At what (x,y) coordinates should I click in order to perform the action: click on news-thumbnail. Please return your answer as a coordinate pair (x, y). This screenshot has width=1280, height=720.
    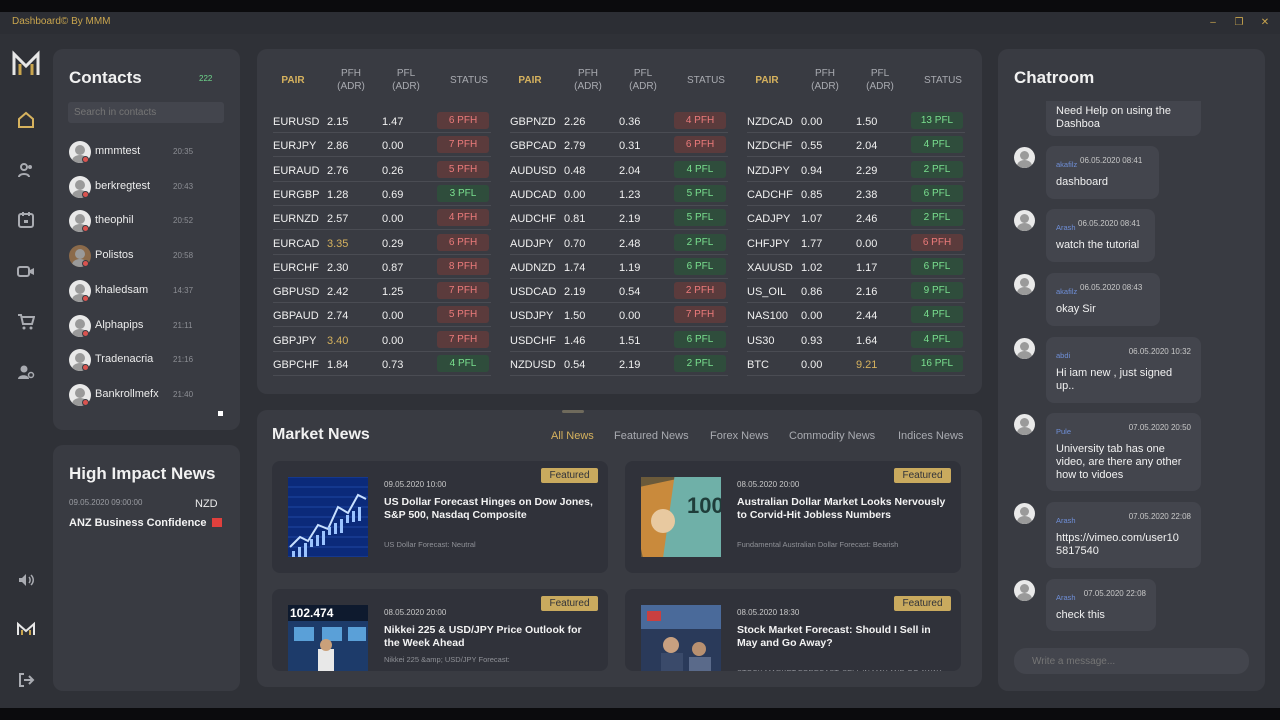
    Looking at the image, I should click on (681, 638).